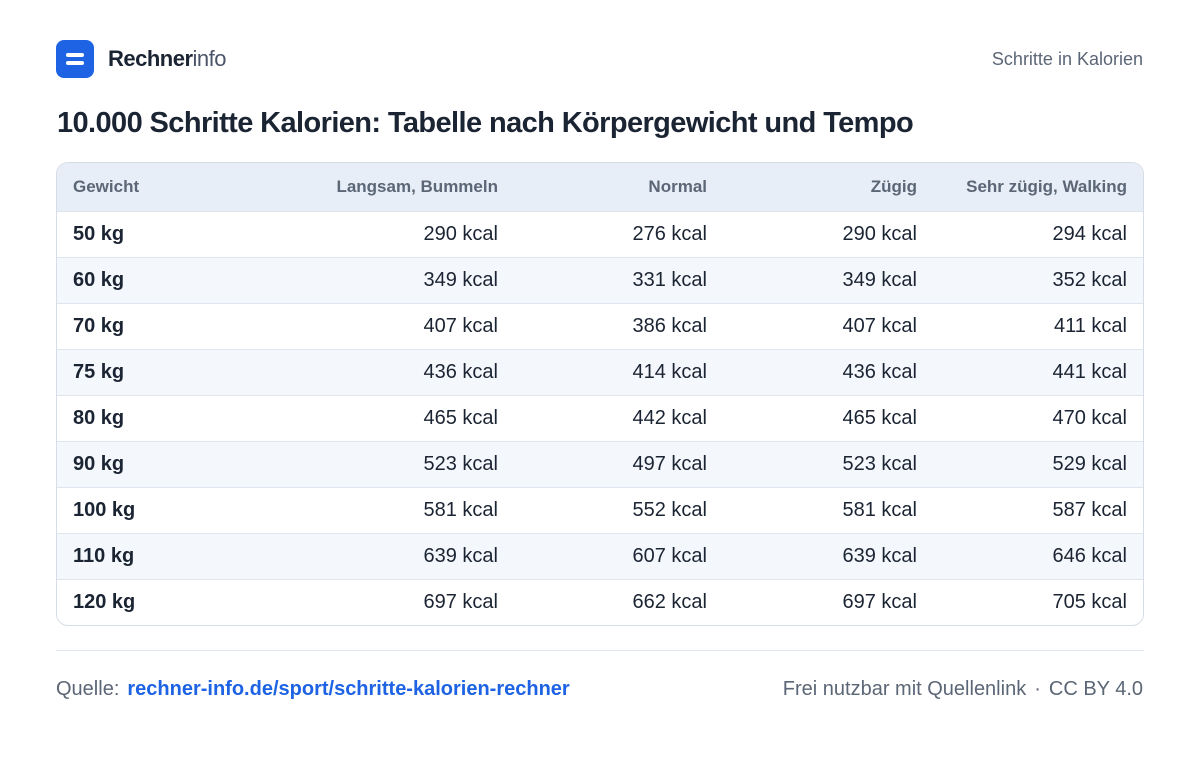  Describe the element at coordinates (209, 58) in the screenshot. I see `brand-name-light: info` at that location.